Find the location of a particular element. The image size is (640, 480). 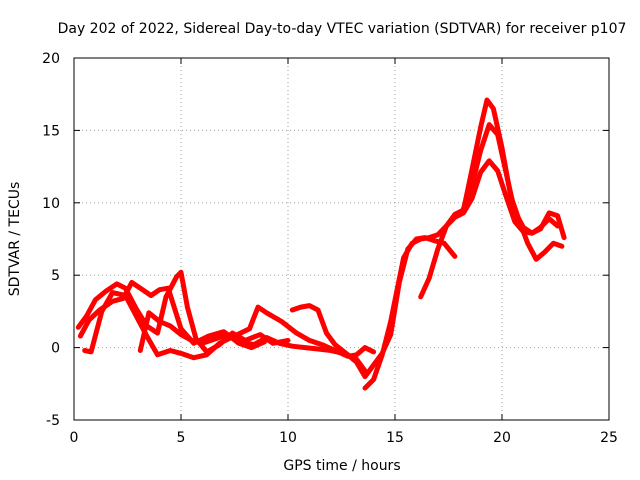

x-tick-label: 25 is located at coordinates (609, 438).